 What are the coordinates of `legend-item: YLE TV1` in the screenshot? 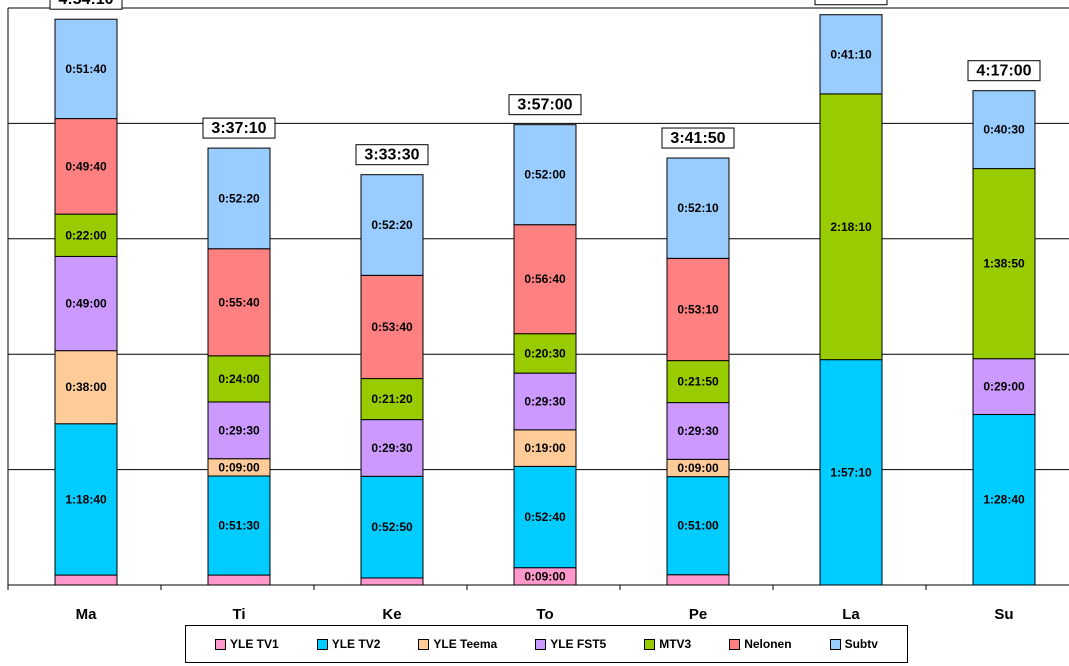 It's located at (247, 644).